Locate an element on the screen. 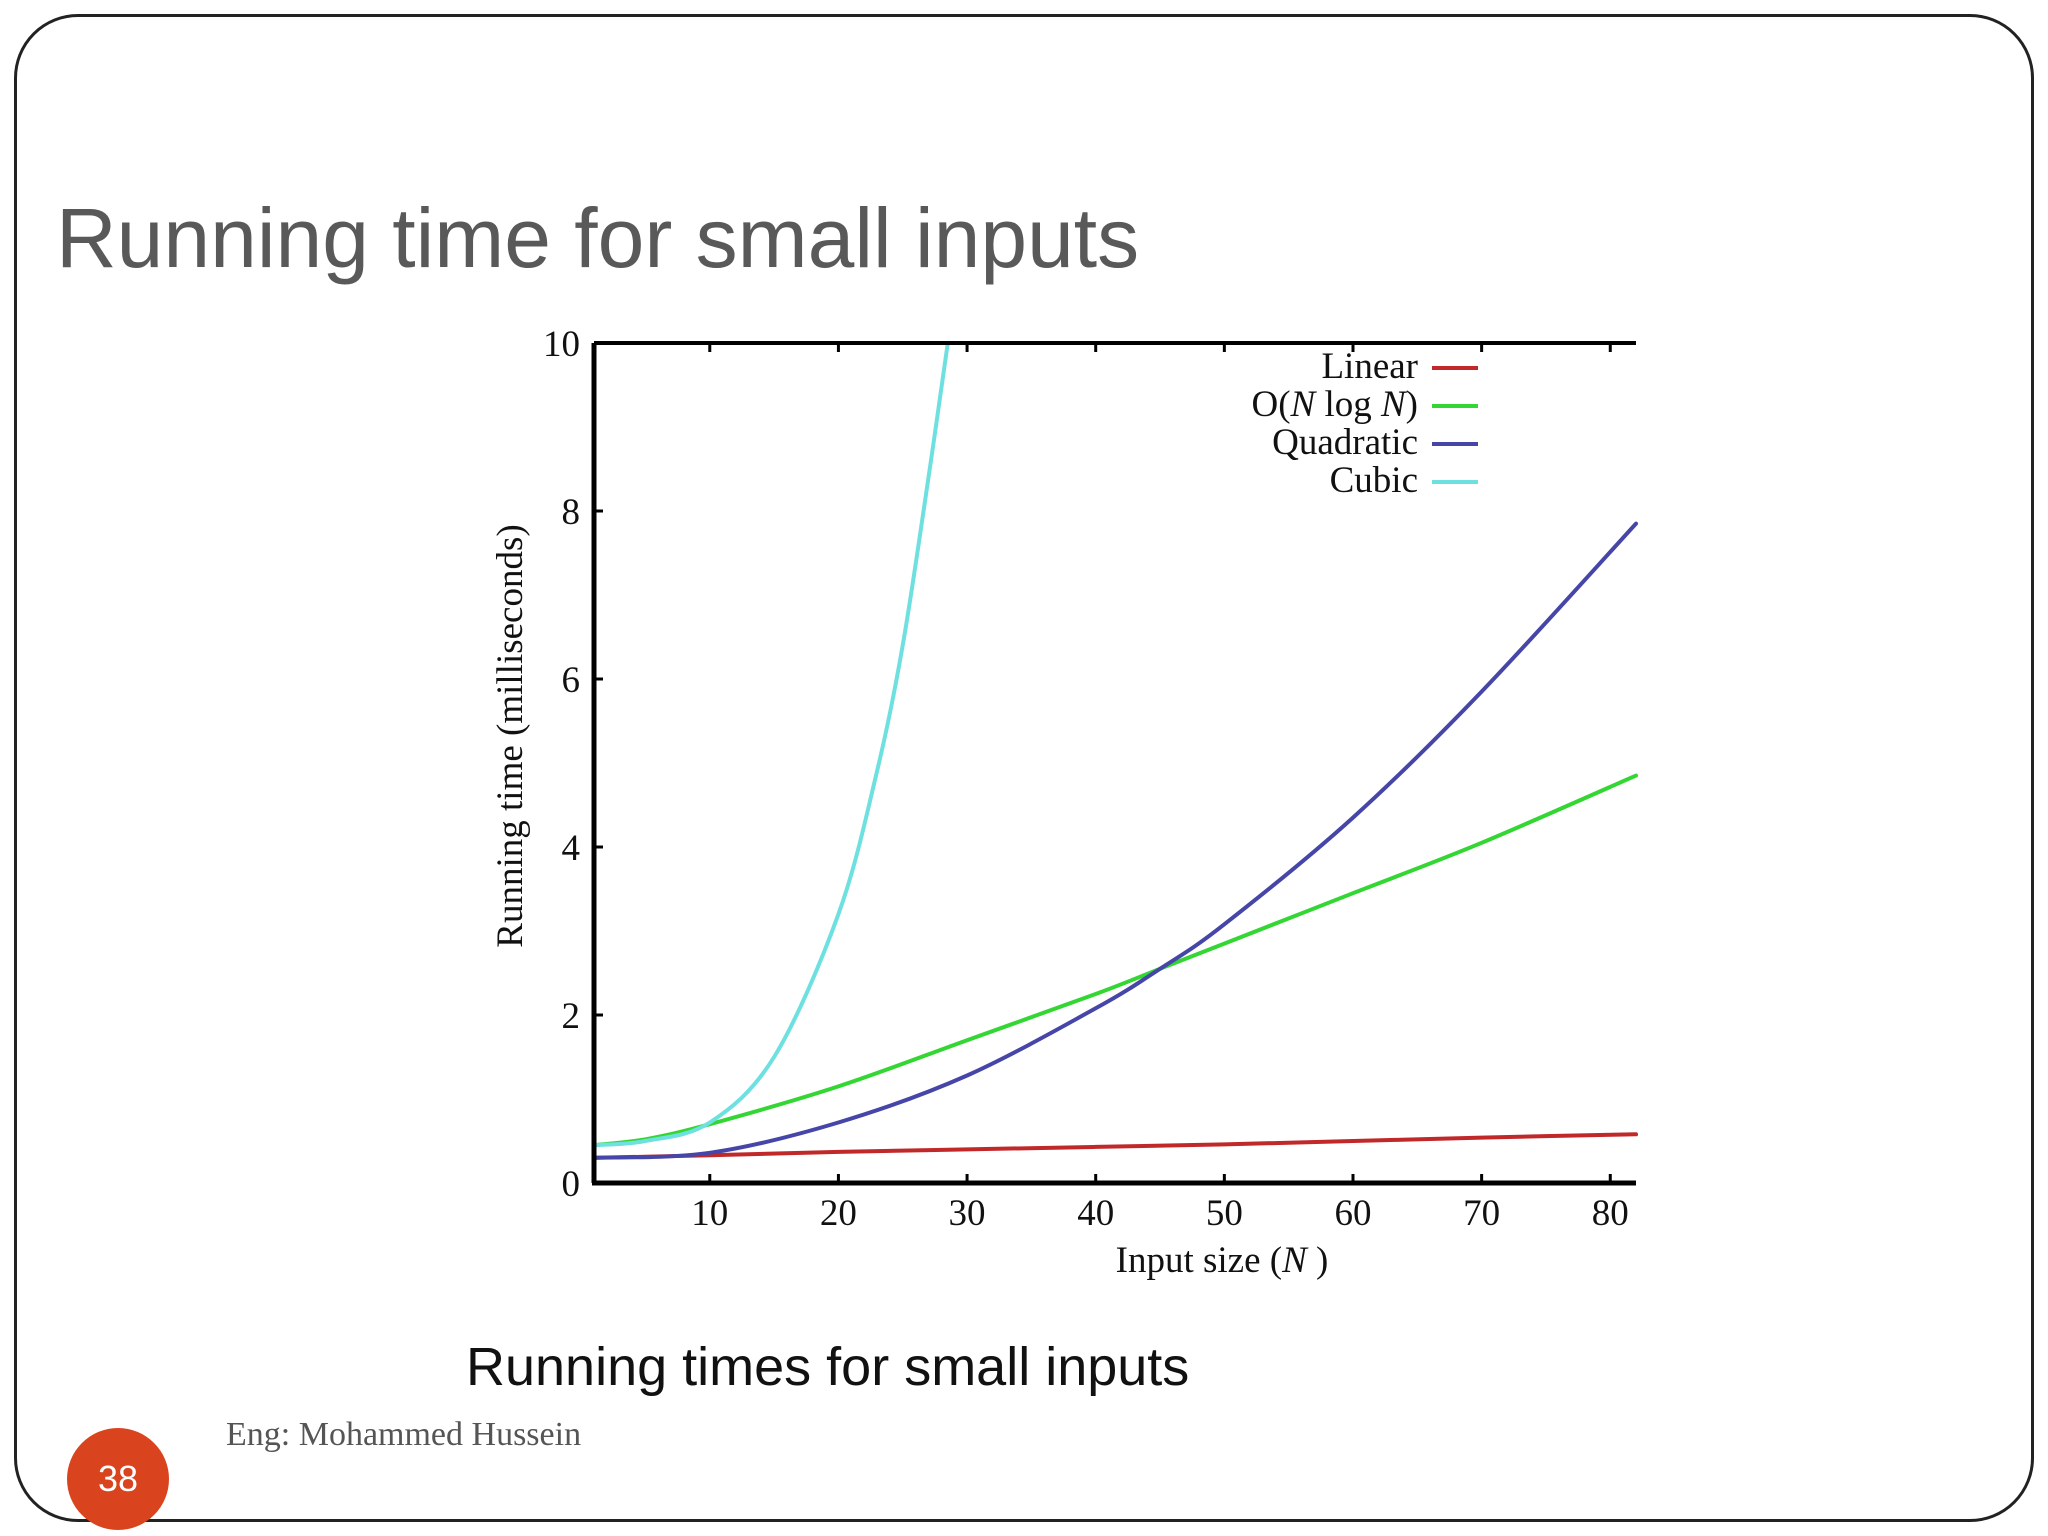 The image size is (2048, 1536). x-tick-label: 40 is located at coordinates (1095, 1213).